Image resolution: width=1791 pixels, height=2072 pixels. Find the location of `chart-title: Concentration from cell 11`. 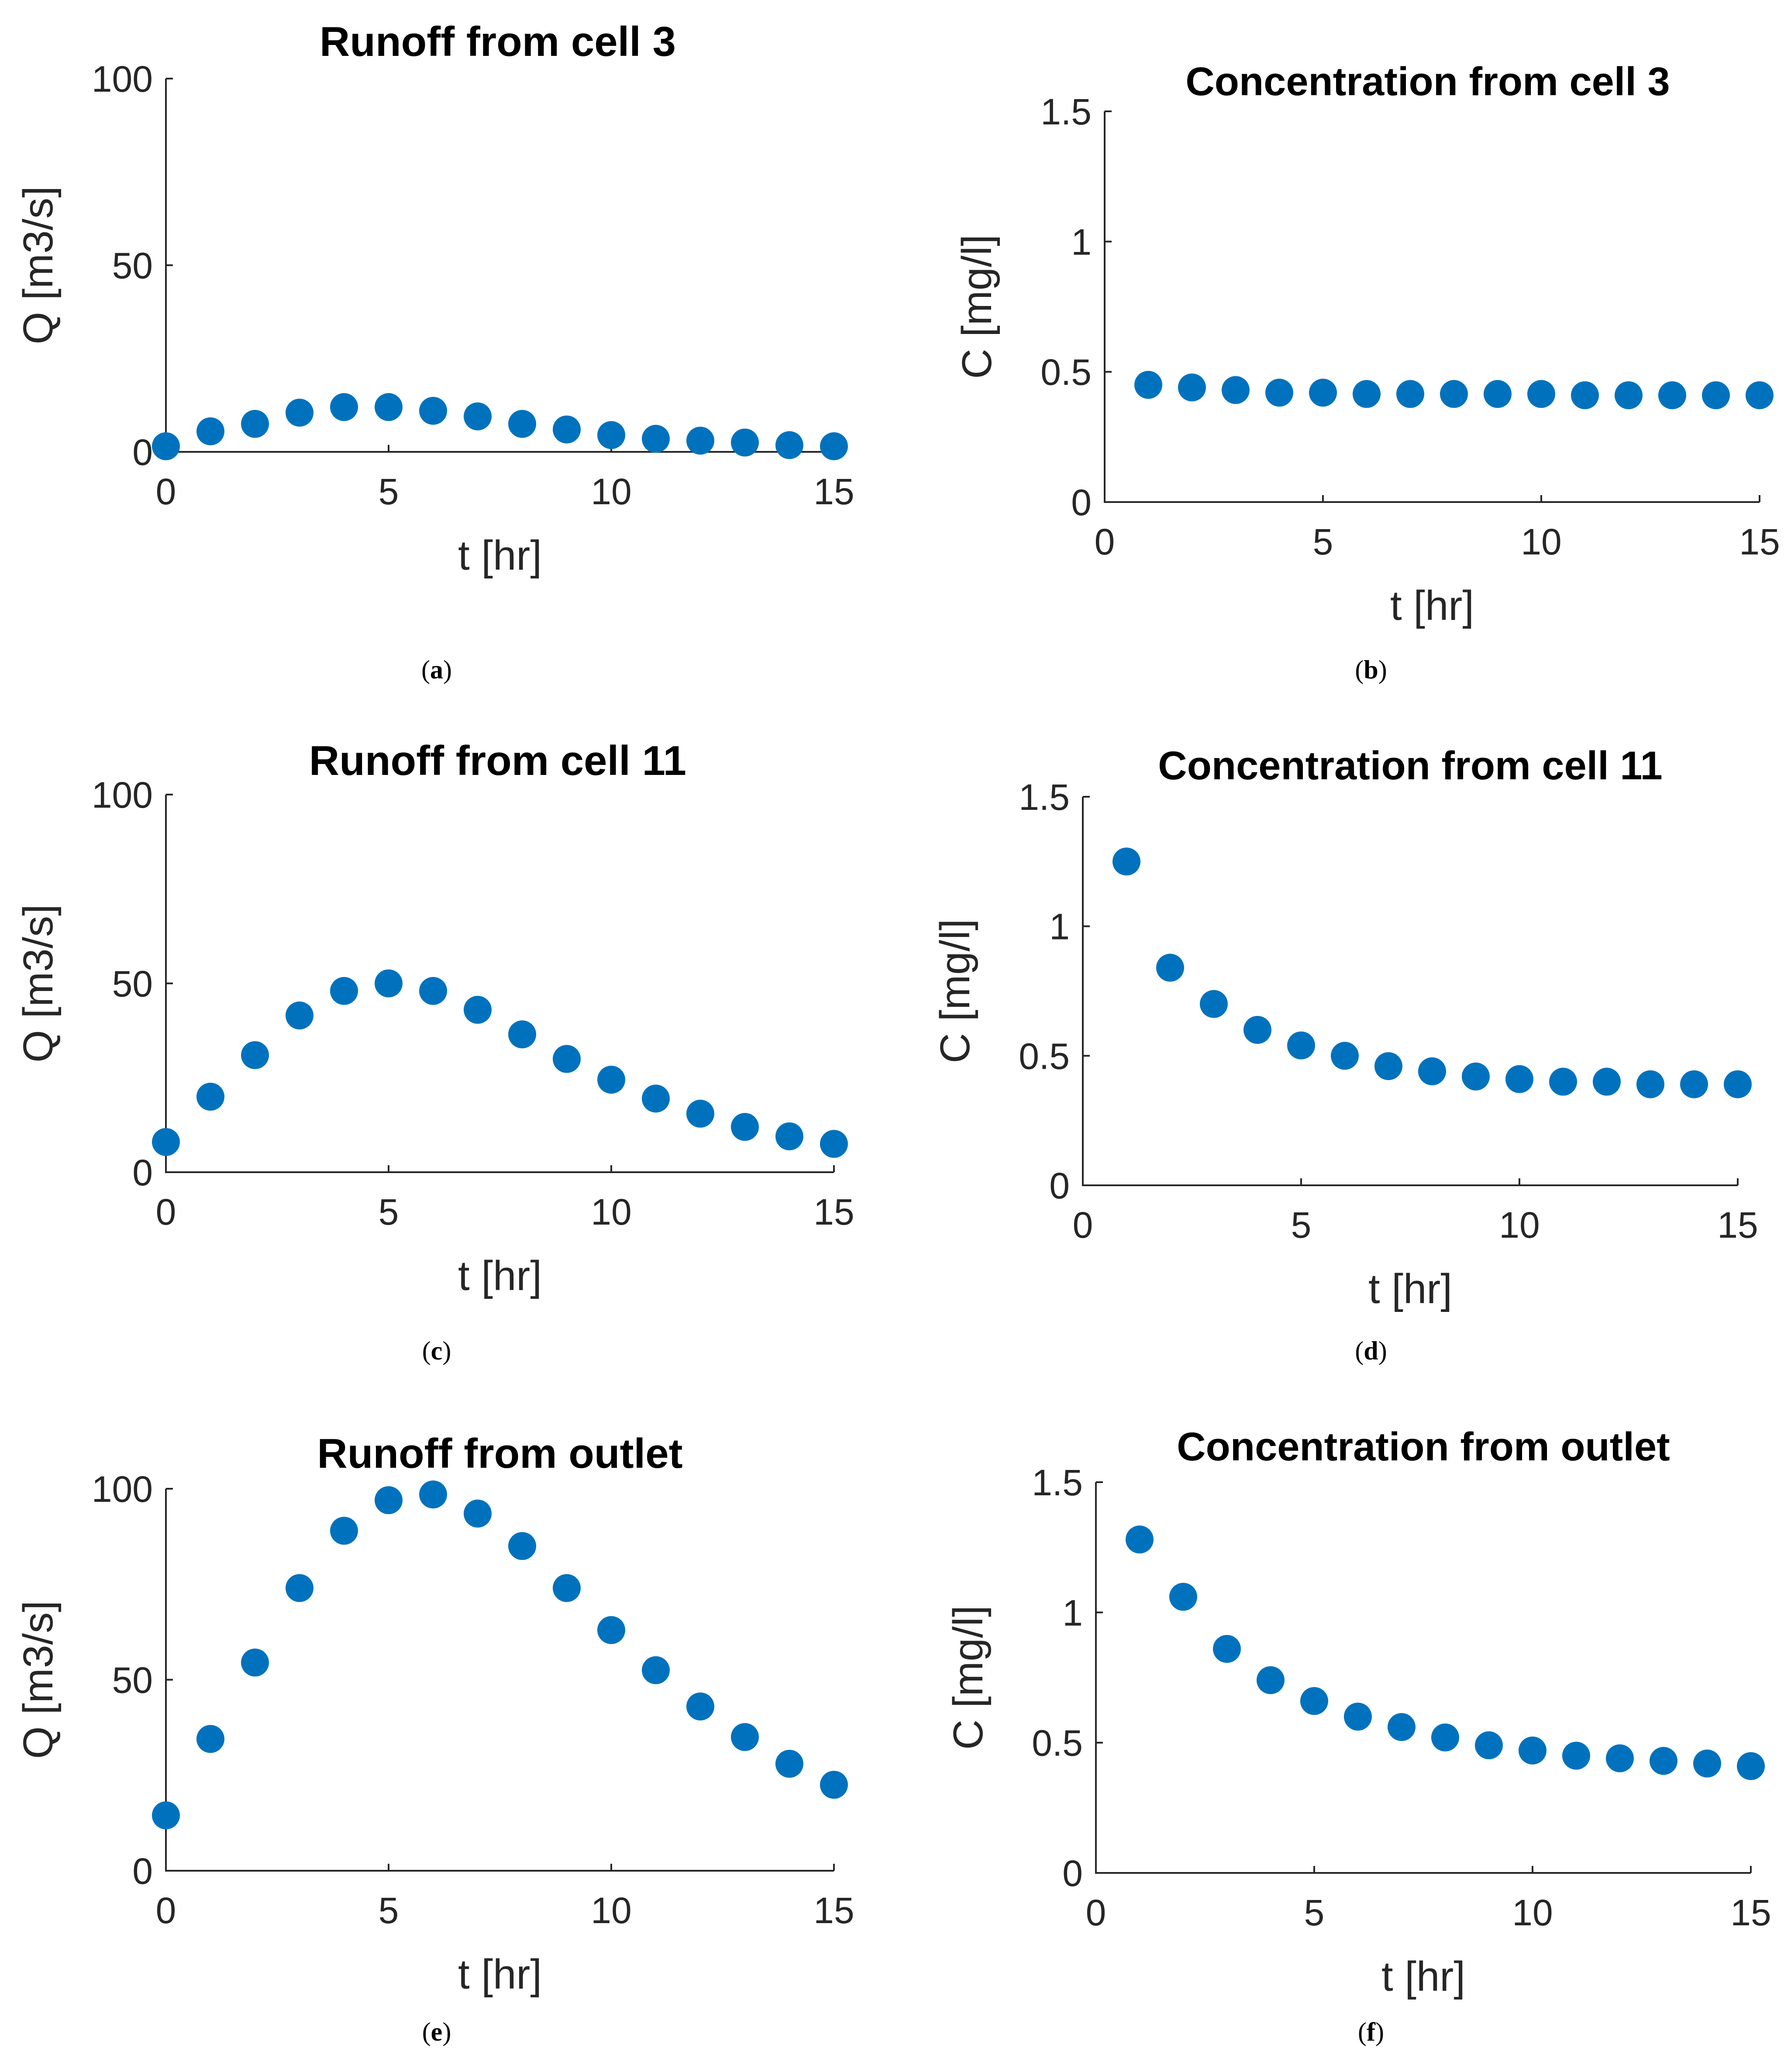

chart-title: Concentration from cell 11 is located at coordinates (1410, 765).